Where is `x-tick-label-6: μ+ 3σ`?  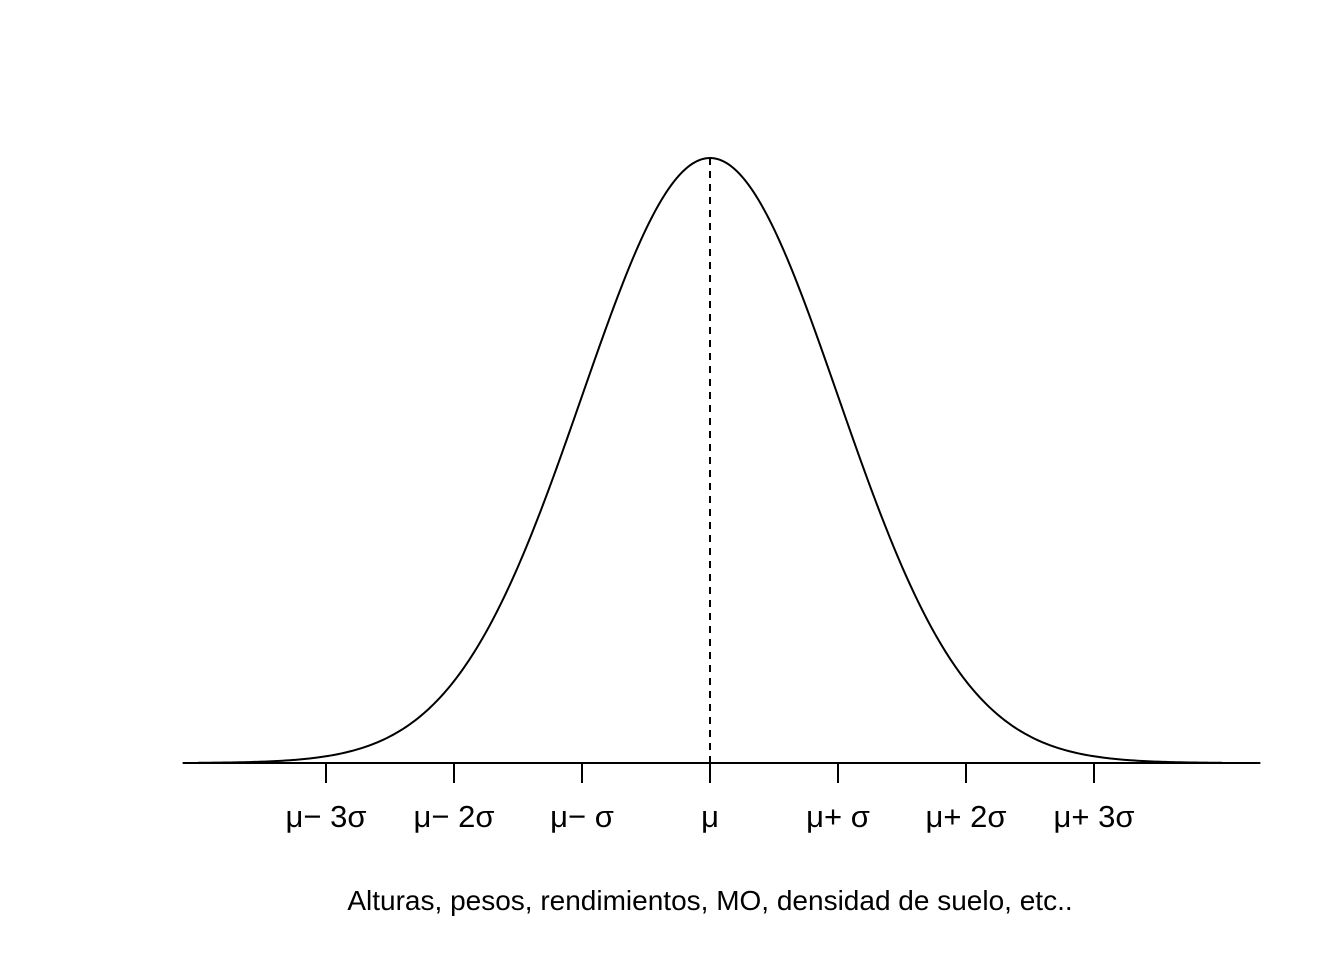 x-tick-label-6: μ+ 3σ is located at coordinates (1094, 816).